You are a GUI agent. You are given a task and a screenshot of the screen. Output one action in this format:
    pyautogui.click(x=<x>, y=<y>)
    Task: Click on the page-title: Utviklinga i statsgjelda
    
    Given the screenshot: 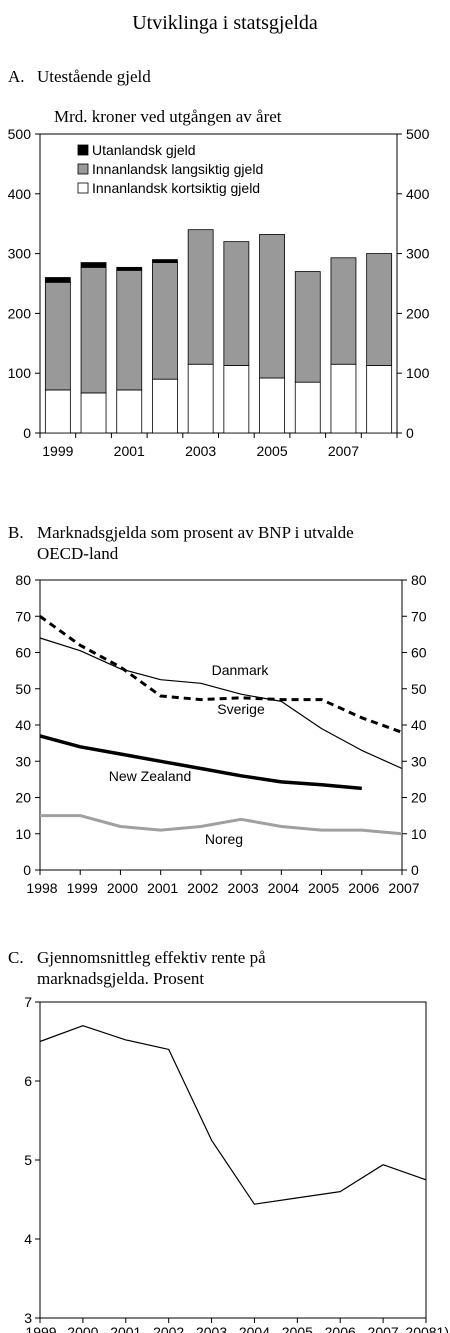 What is the action you would take?
    pyautogui.click(x=225, y=23)
    